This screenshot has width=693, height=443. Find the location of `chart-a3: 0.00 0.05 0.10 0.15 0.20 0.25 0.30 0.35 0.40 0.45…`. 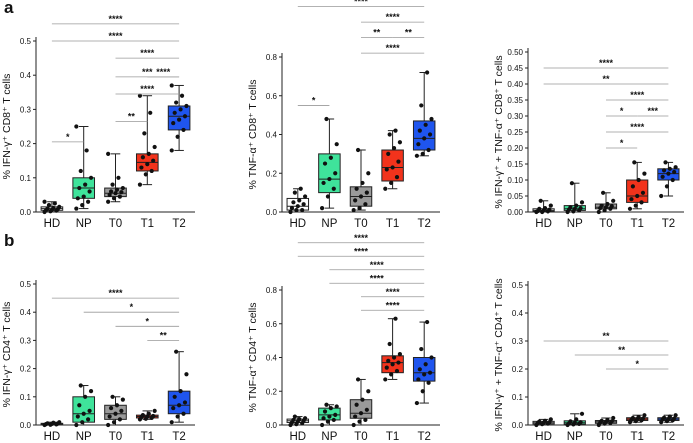

chart-a3: 0.00 0.05 0.10 0.15 0.20 0.25 0.30 0.35 0.40 0.45… is located at coordinates (588, 139).